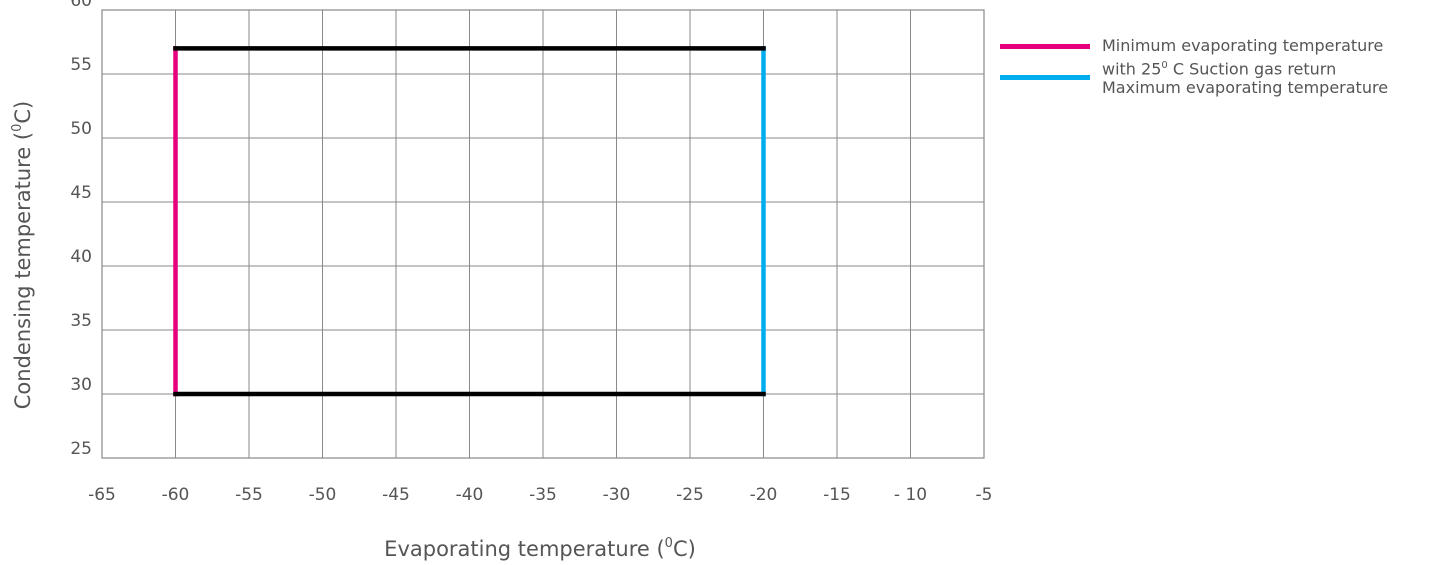  What do you see at coordinates (22, 255) in the screenshot?
I see `y-axis-title: Condensing temperature (0C)` at bounding box center [22, 255].